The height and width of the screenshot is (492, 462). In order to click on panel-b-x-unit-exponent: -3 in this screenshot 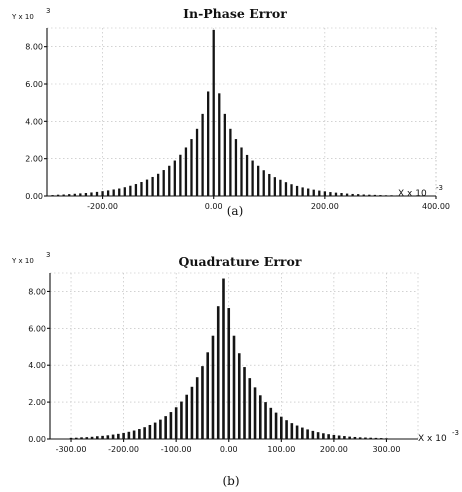, I will do `click(455, 433)`.